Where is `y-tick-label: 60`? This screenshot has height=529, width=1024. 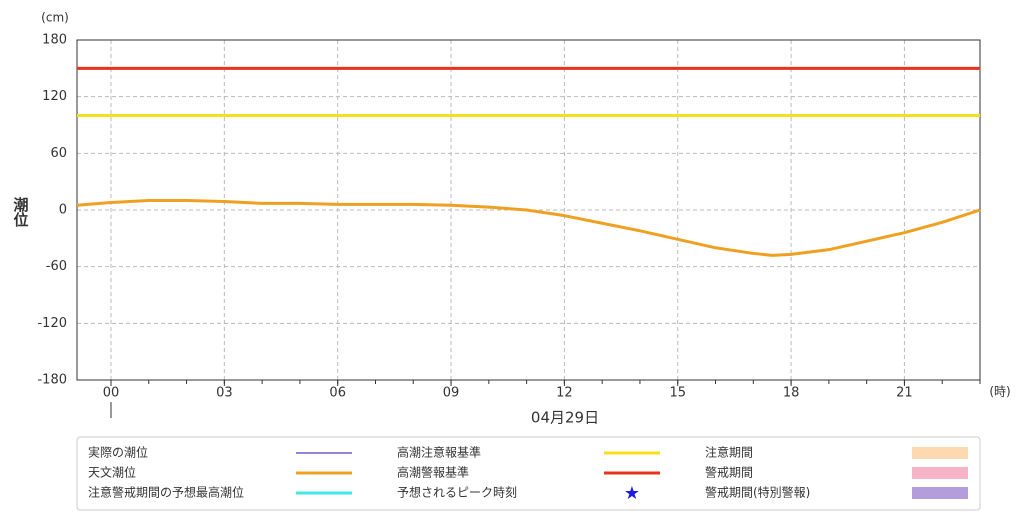
y-tick-label: 60 is located at coordinates (58, 153).